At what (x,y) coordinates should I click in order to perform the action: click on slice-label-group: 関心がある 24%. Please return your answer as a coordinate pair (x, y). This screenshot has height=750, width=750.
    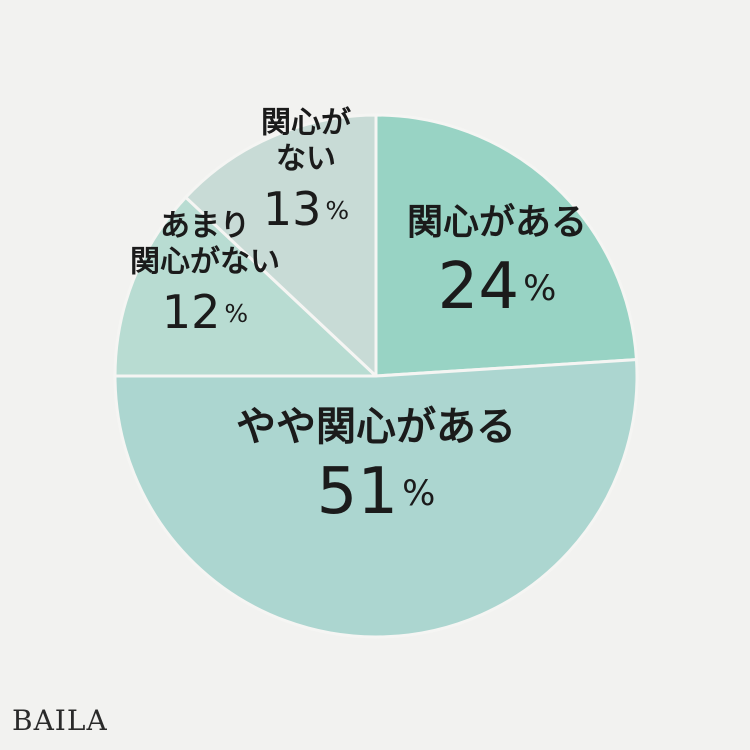
    Looking at the image, I should click on (497, 263).